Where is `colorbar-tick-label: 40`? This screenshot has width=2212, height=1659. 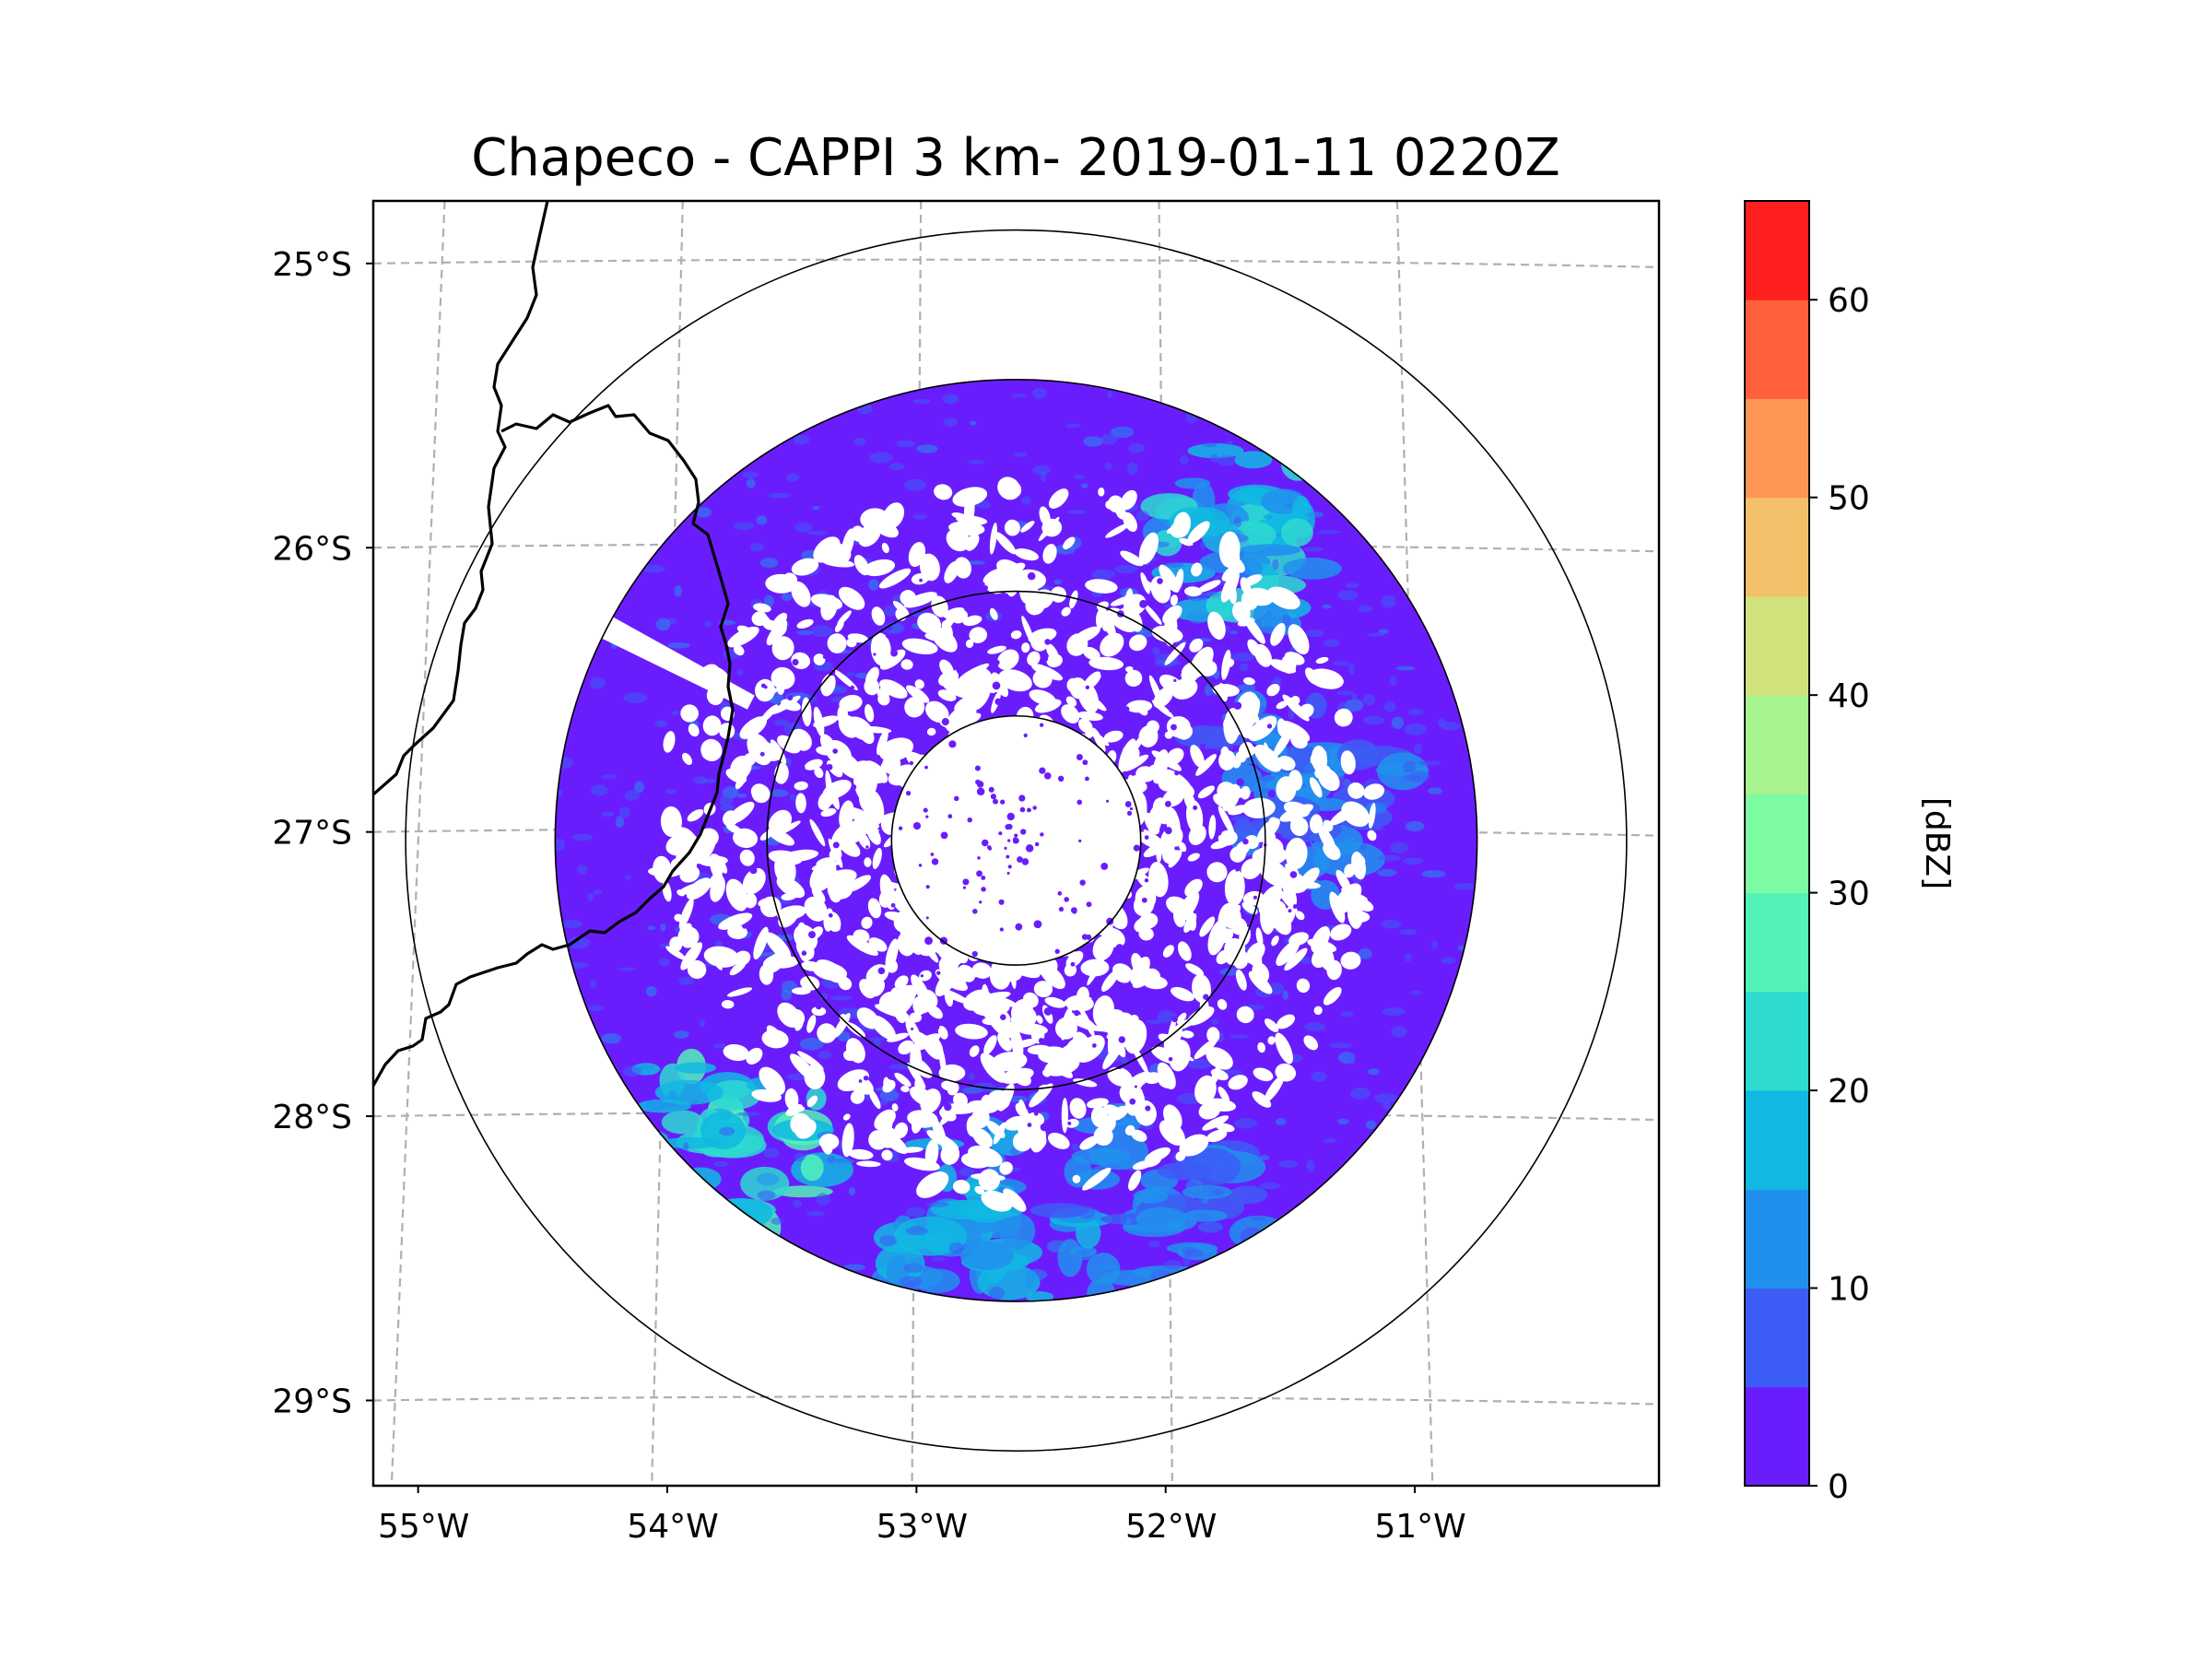
colorbar-tick-label: 40 is located at coordinates (1849, 696).